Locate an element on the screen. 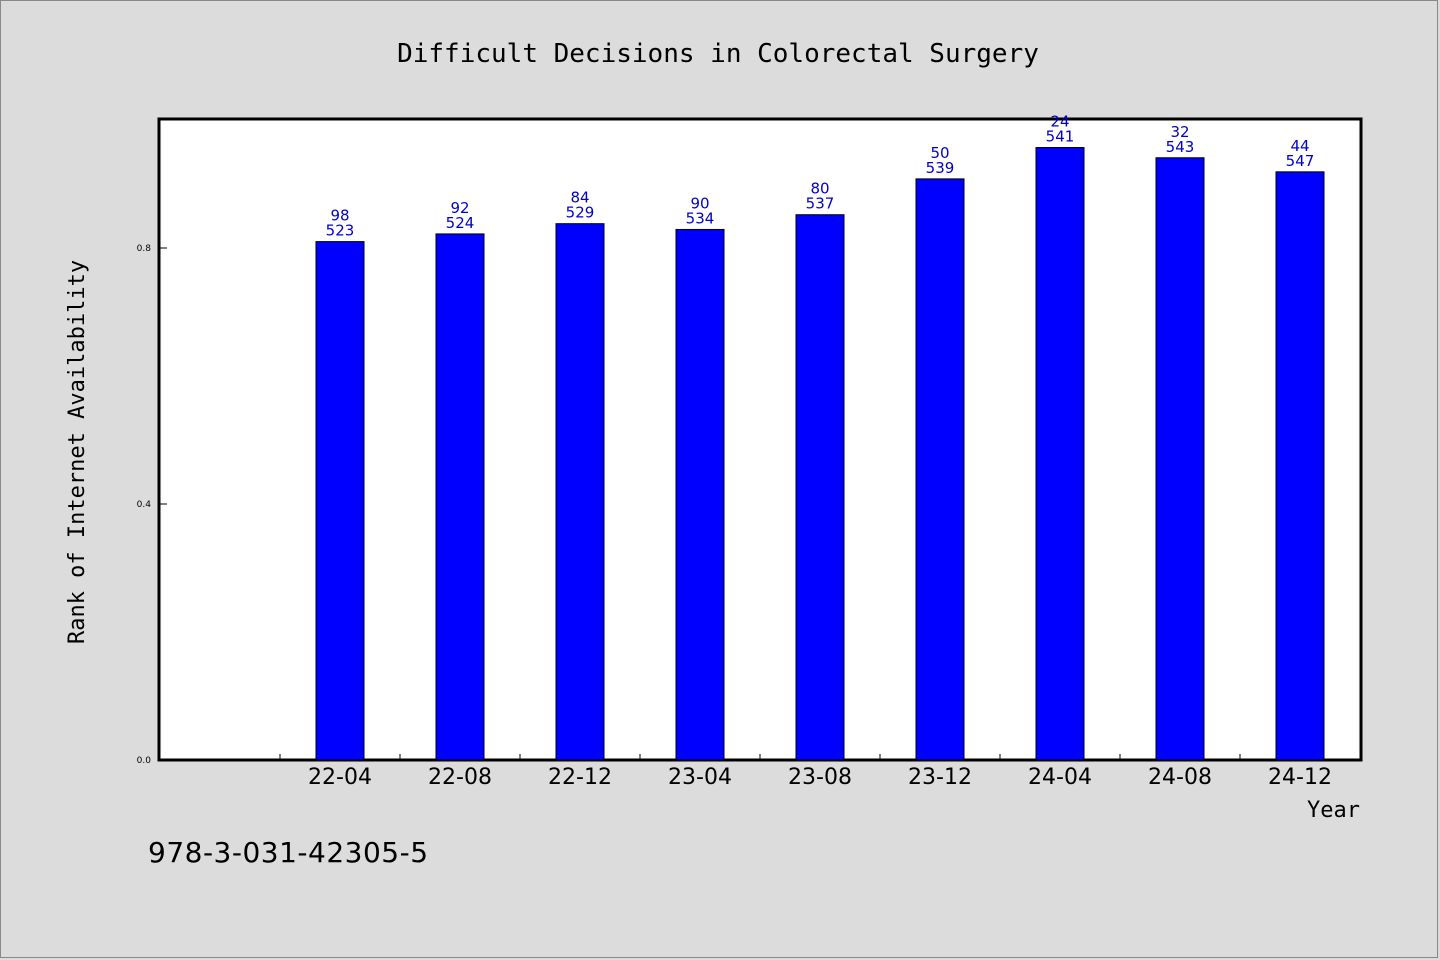  x-tick-label: 23-04 is located at coordinates (700, 777).